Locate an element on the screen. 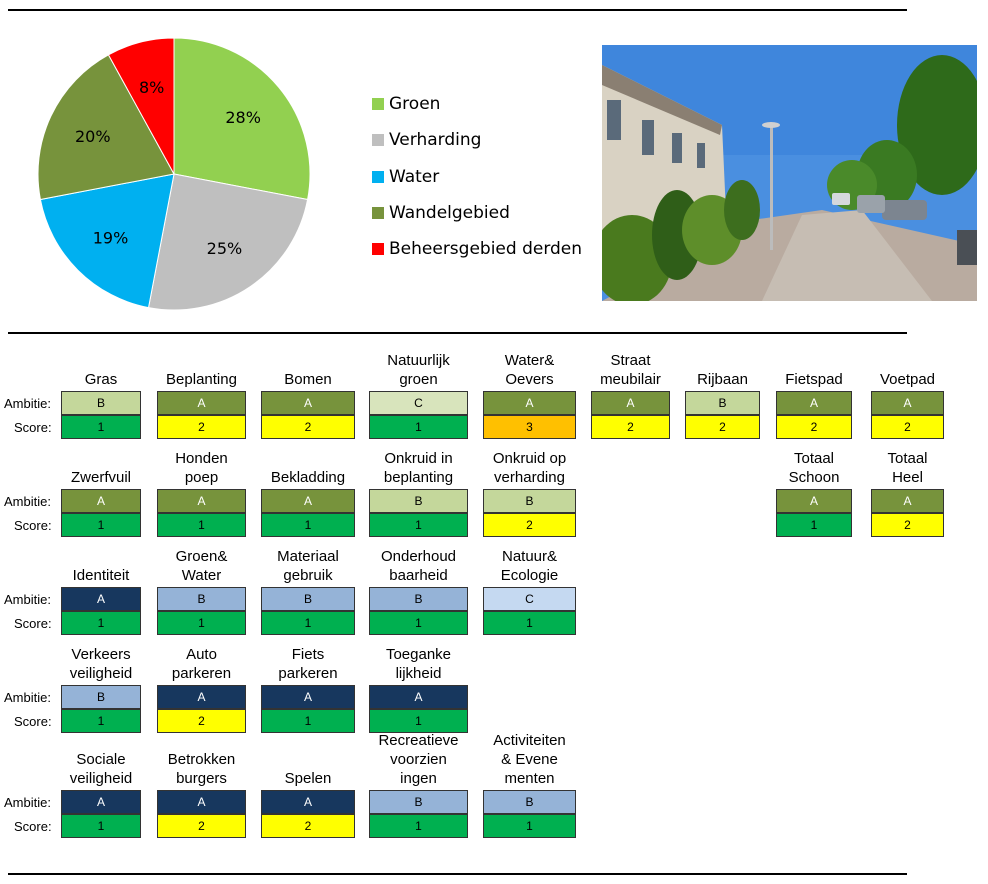 The height and width of the screenshot is (884, 988). pie-slice-water is located at coordinates (107, 241).